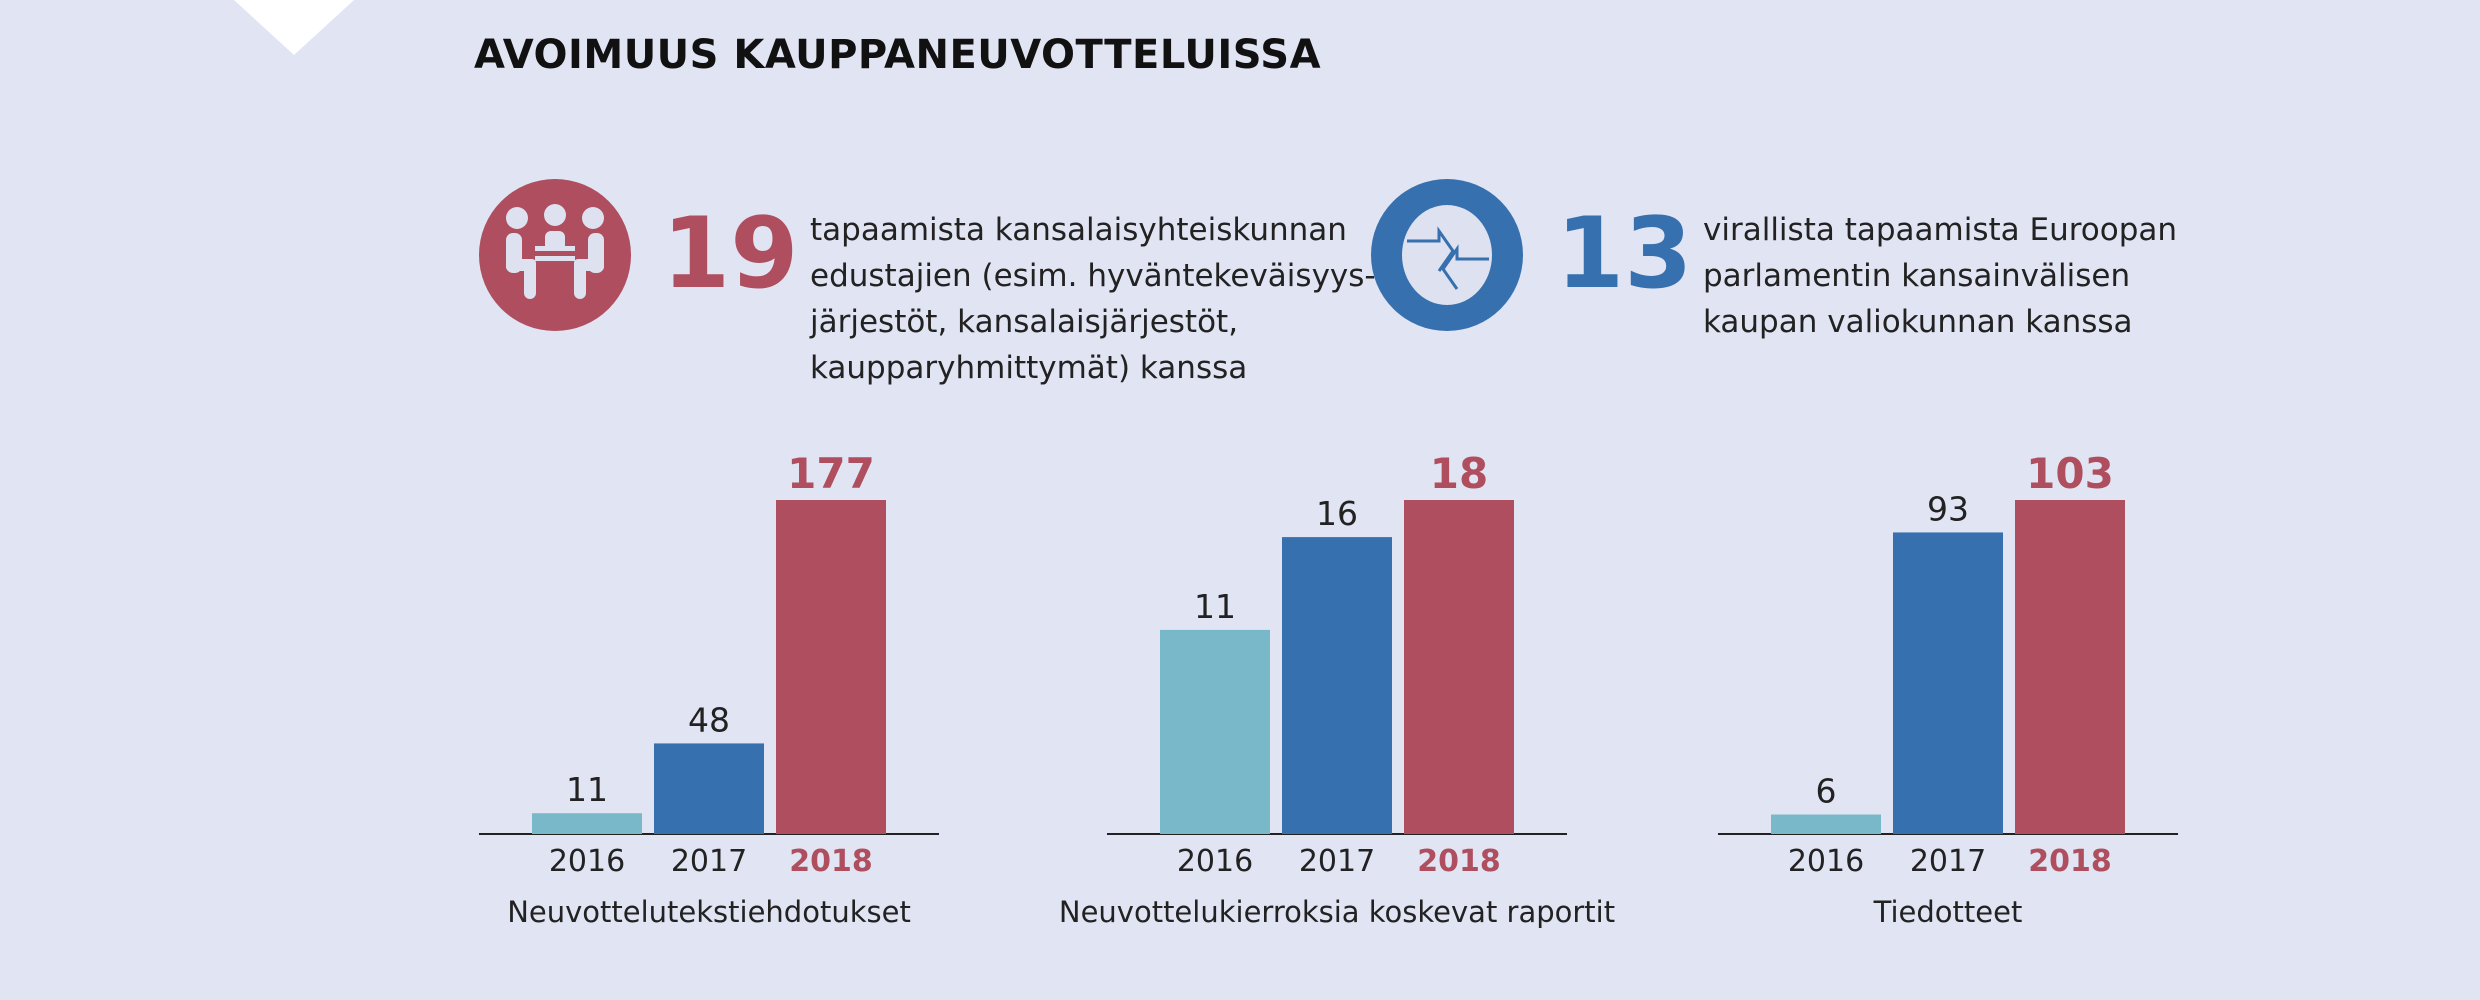  What do you see at coordinates (709, 664) in the screenshot?
I see `chart-svg: 11 2016 48 2017 177 2018` at bounding box center [709, 664].